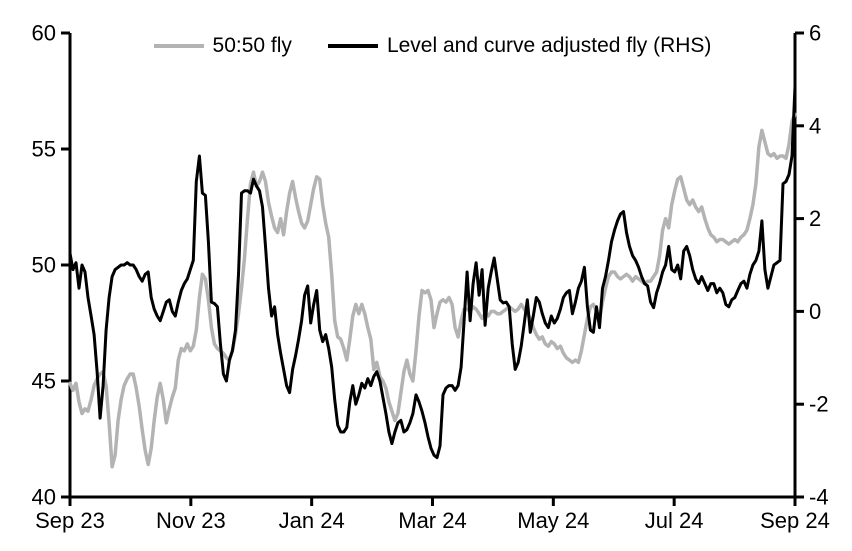  What do you see at coordinates (815, 311) in the screenshot?
I see `right-axis-tick-label: 0` at bounding box center [815, 311].